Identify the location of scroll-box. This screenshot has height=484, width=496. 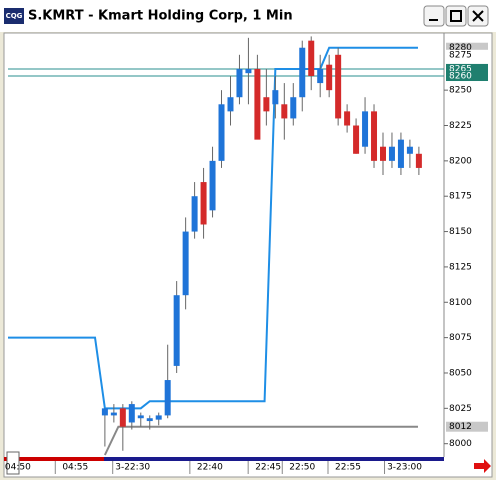
(13, 463).